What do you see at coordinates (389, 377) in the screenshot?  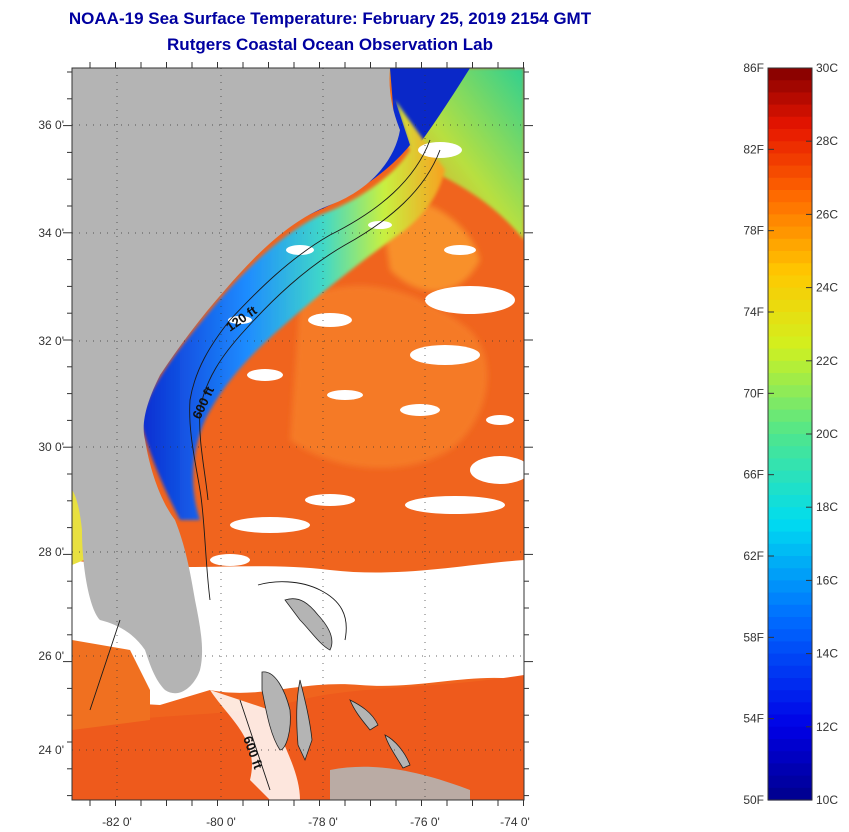 I see `ocean-texture` at bounding box center [389, 377].